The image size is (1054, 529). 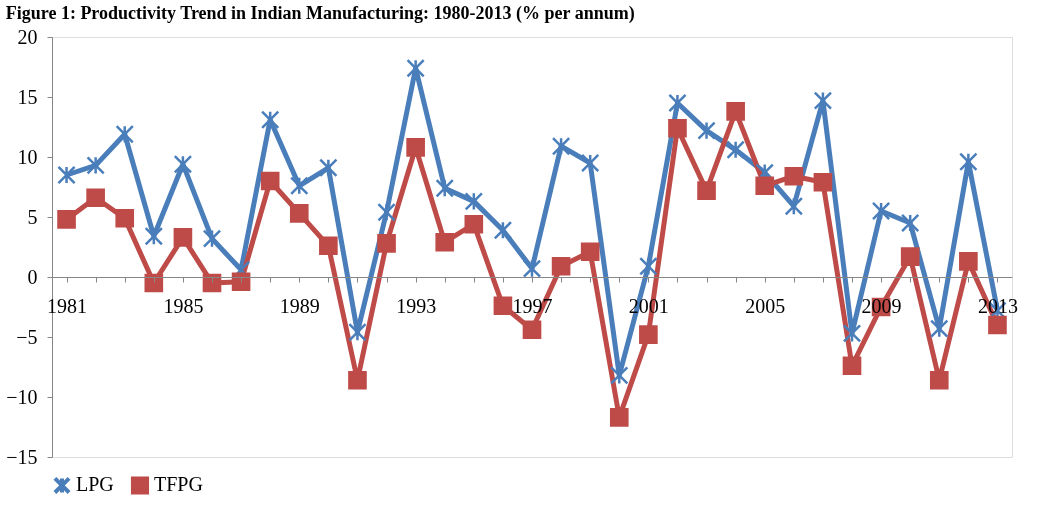 What do you see at coordinates (416, 305) in the screenshot?
I see `x-tick-label: 1993` at bounding box center [416, 305].